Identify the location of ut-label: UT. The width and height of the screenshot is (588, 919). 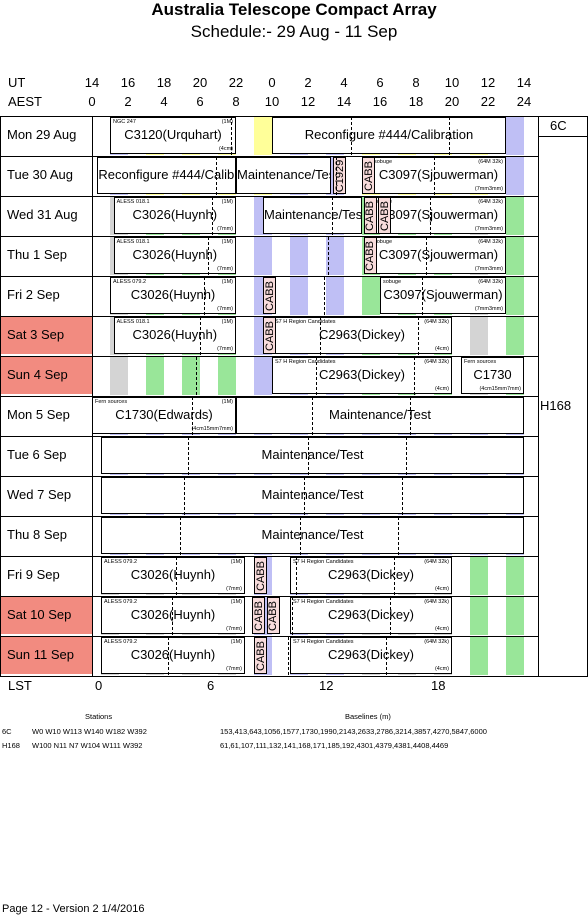
(17, 82).